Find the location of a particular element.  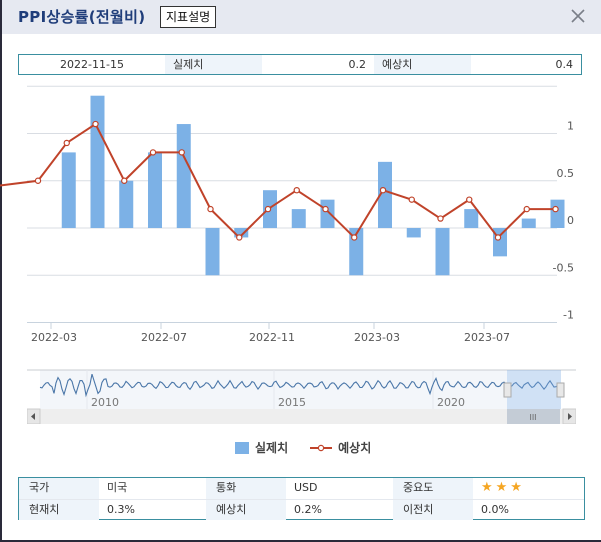

navigator-left-handle is located at coordinates (507, 390).